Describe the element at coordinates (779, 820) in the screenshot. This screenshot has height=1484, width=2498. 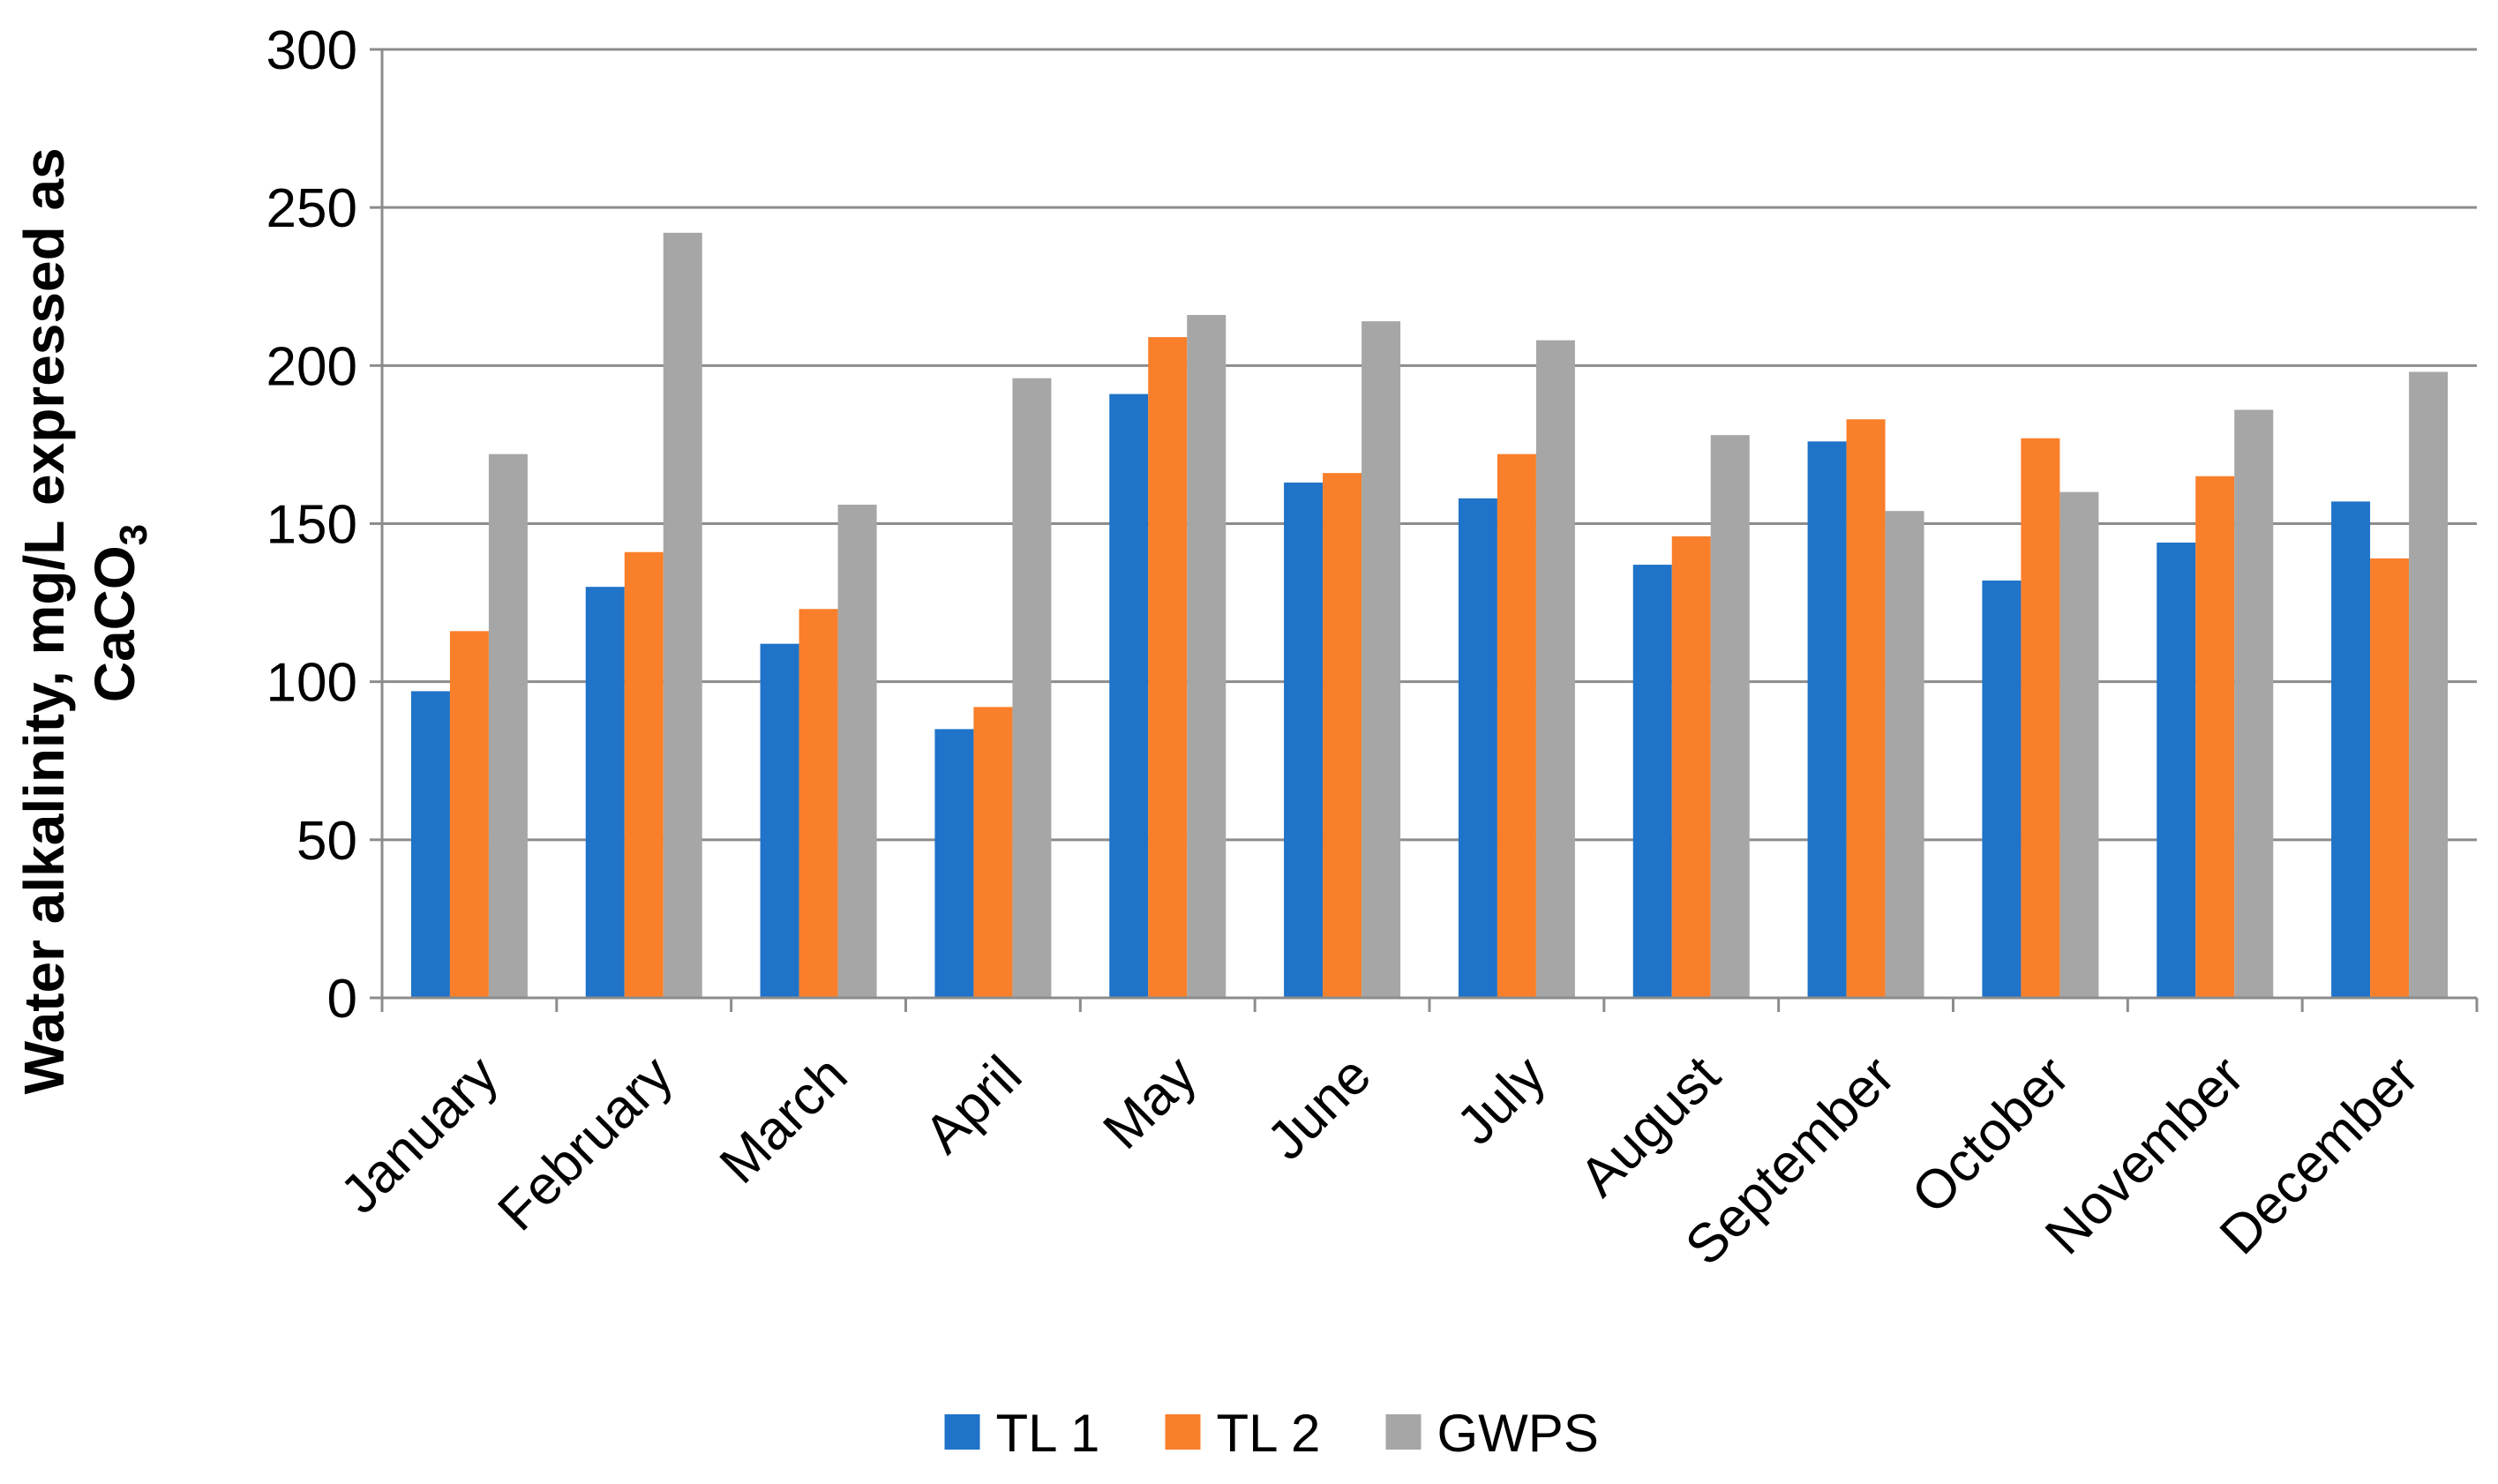
I see `bar-tl-1-march` at that location.